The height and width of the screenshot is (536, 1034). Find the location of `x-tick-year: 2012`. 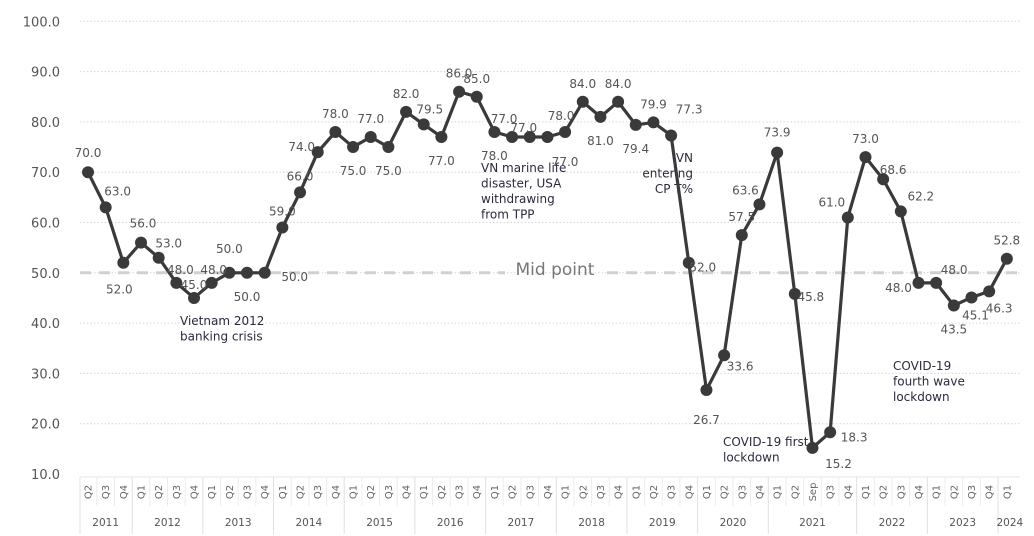

x-tick-year: 2012 is located at coordinates (167, 523).